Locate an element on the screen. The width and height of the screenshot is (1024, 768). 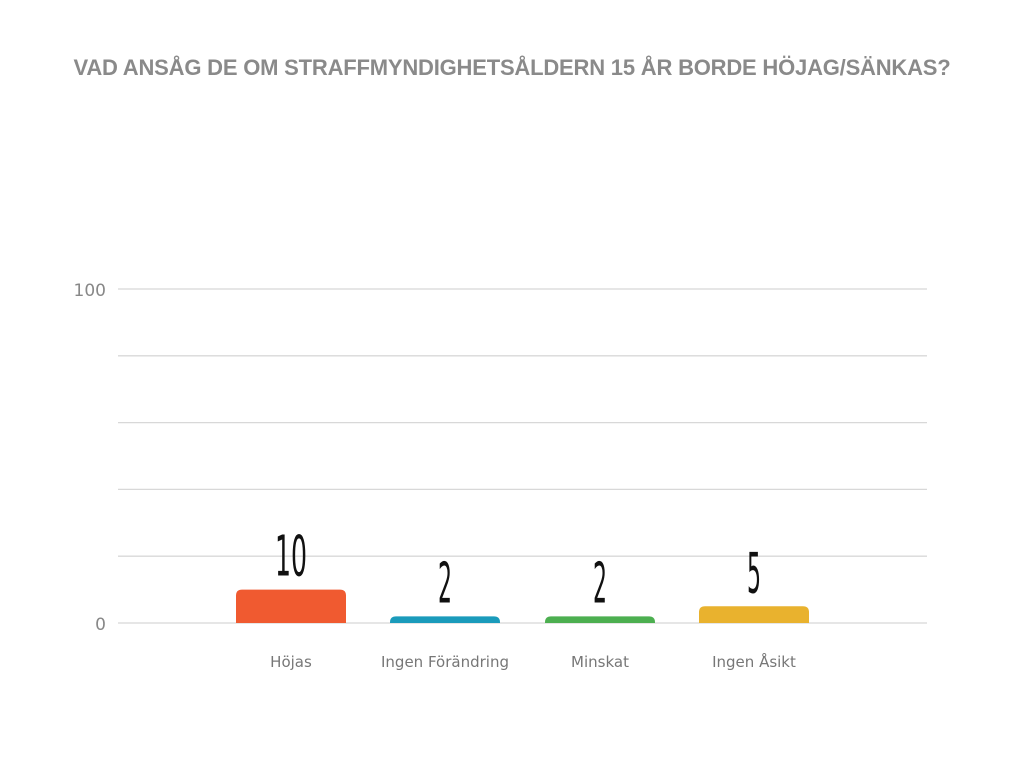
x-tick-label: Höjas is located at coordinates (291, 662).